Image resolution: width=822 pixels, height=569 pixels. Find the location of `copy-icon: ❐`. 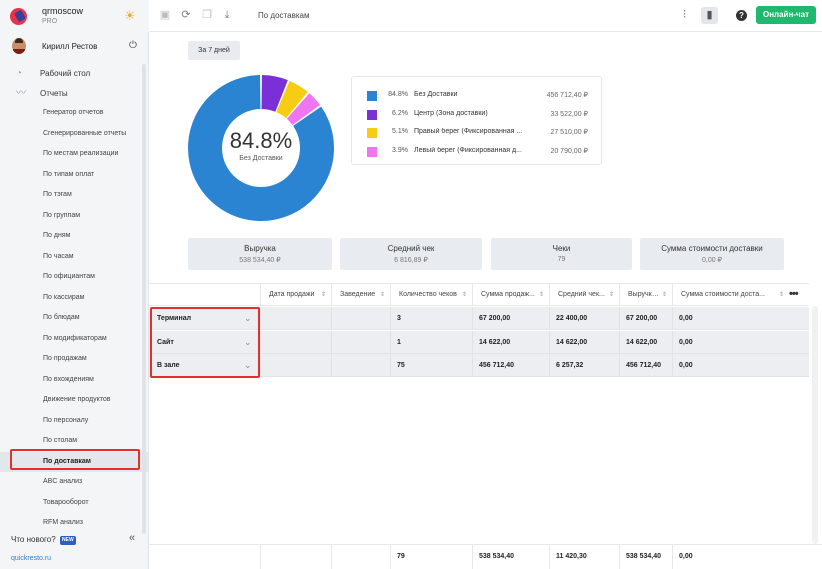

copy-icon: ❐ is located at coordinates (207, 15).